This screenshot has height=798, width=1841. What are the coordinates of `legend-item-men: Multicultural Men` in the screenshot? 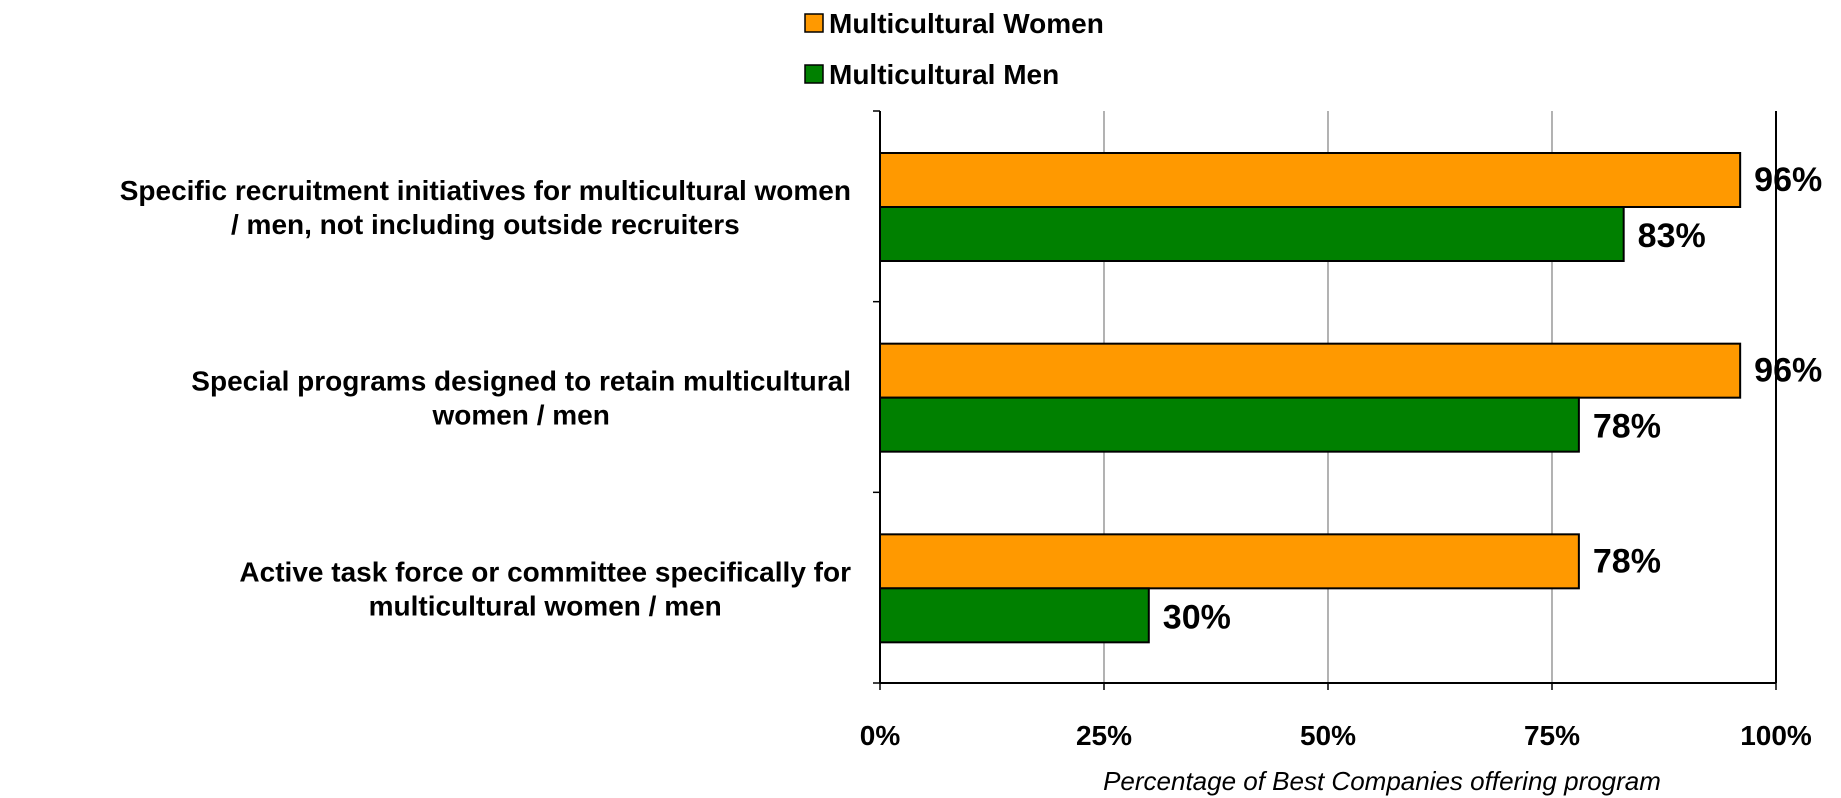 It's located at (931, 74).